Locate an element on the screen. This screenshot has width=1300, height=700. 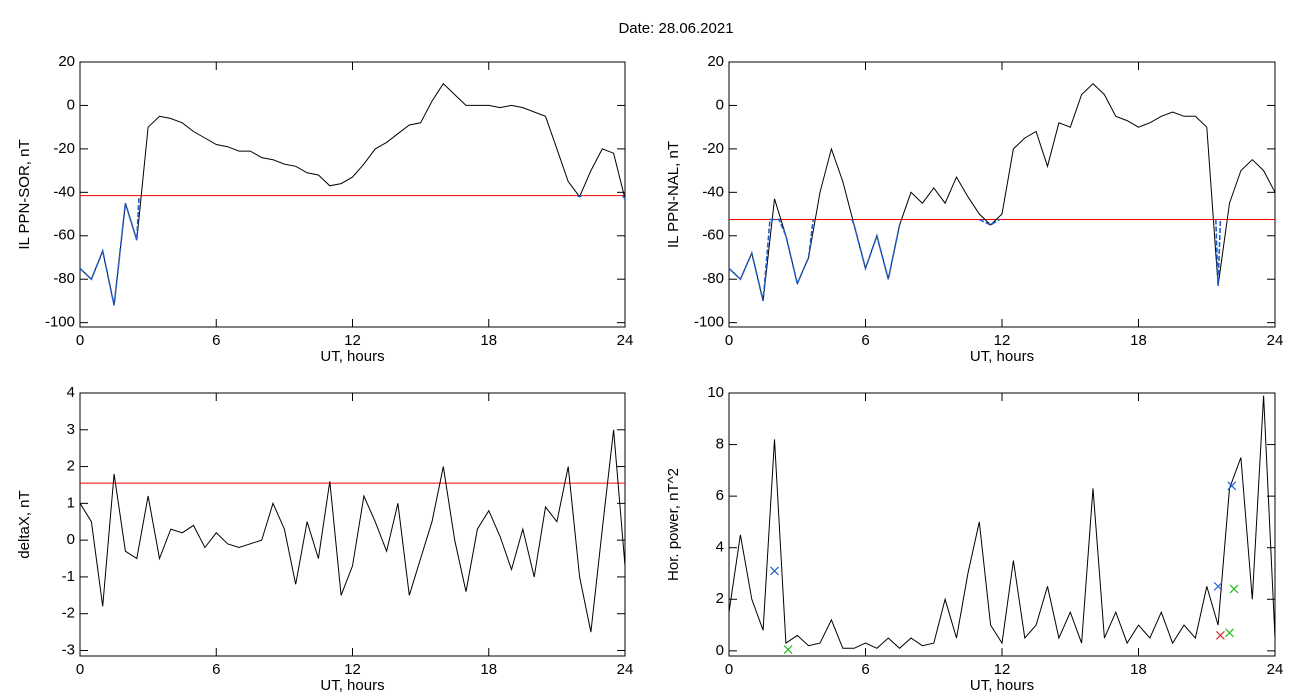
y-tick-label: -1 is located at coordinates (68, 576).